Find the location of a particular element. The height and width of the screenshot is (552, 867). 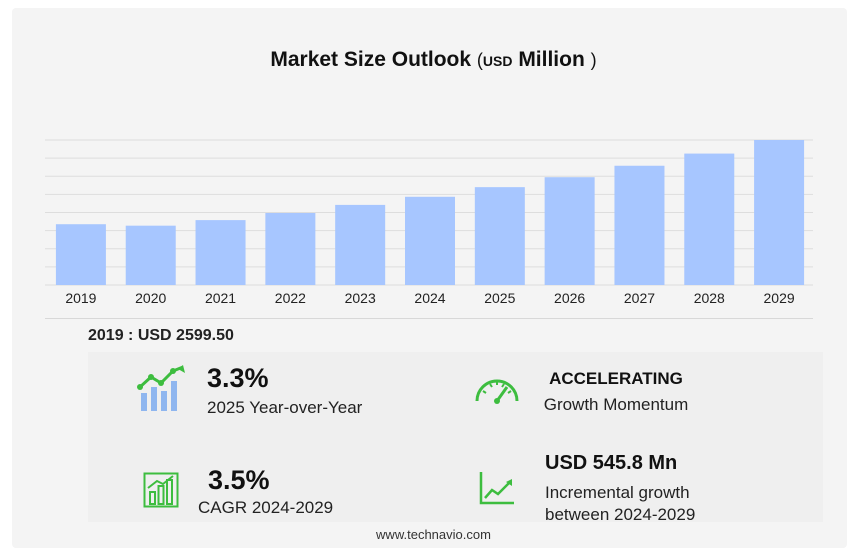

x-tick-label-2026: 2026 is located at coordinates (569, 298).